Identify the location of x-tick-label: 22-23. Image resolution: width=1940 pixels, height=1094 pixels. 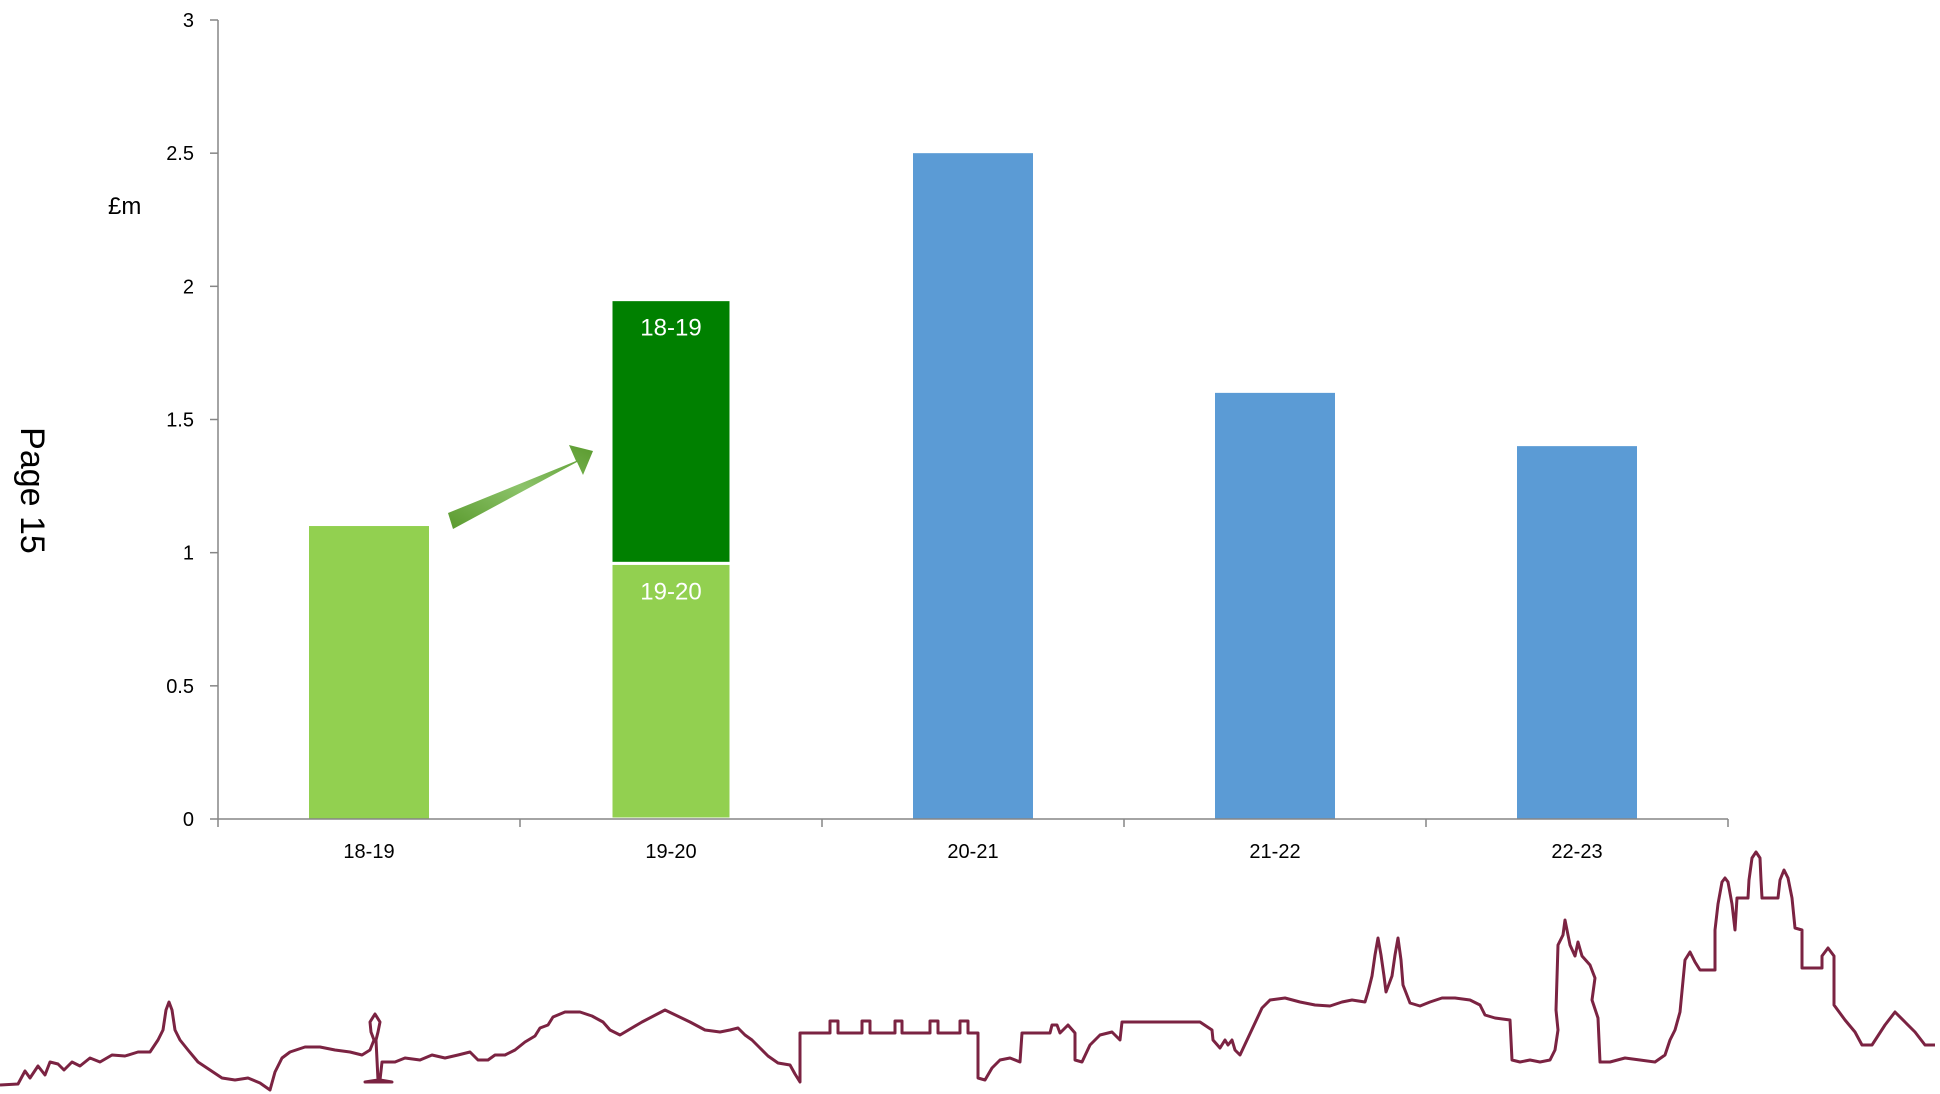
(1576, 852).